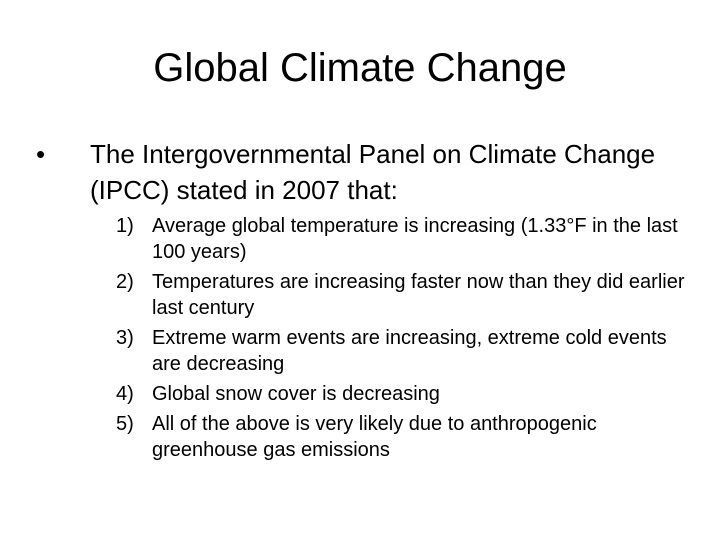 Image resolution: width=720 pixels, height=540 pixels. I want to click on list-item-number: 3), so click(125, 338).